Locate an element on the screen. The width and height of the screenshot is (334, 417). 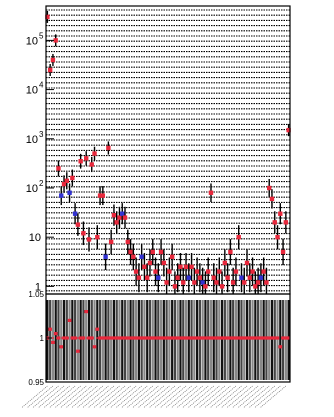
x-axis-tick-labels is located at coordinates (154, 397).